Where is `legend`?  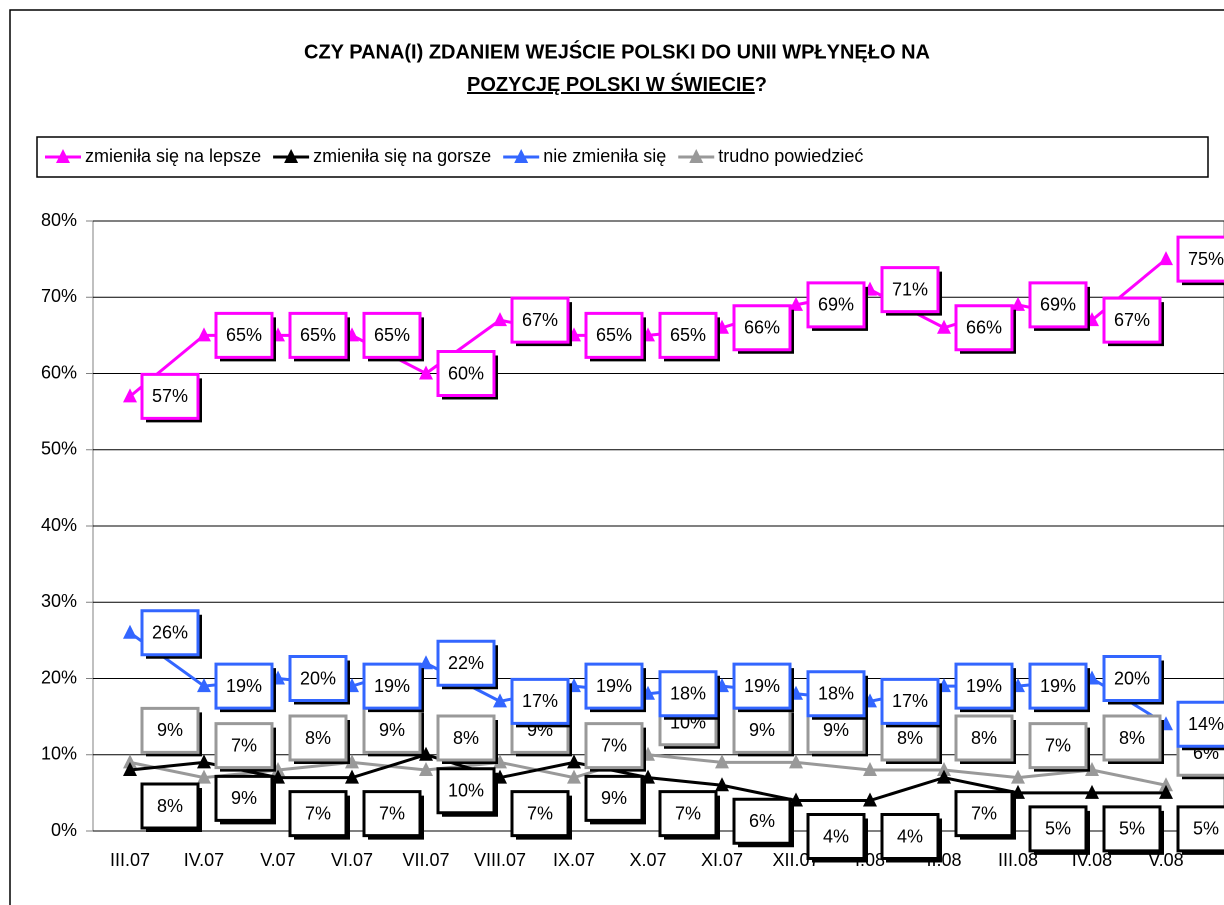 legend is located at coordinates (622, 157).